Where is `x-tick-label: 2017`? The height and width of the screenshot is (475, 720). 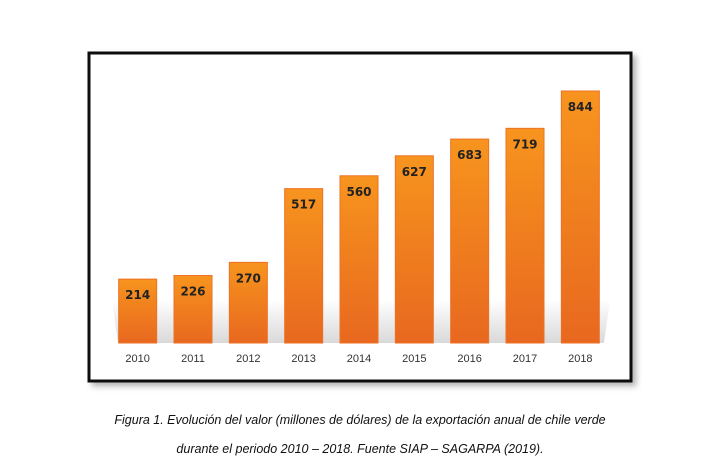
x-tick-label: 2017 is located at coordinates (525, 359).